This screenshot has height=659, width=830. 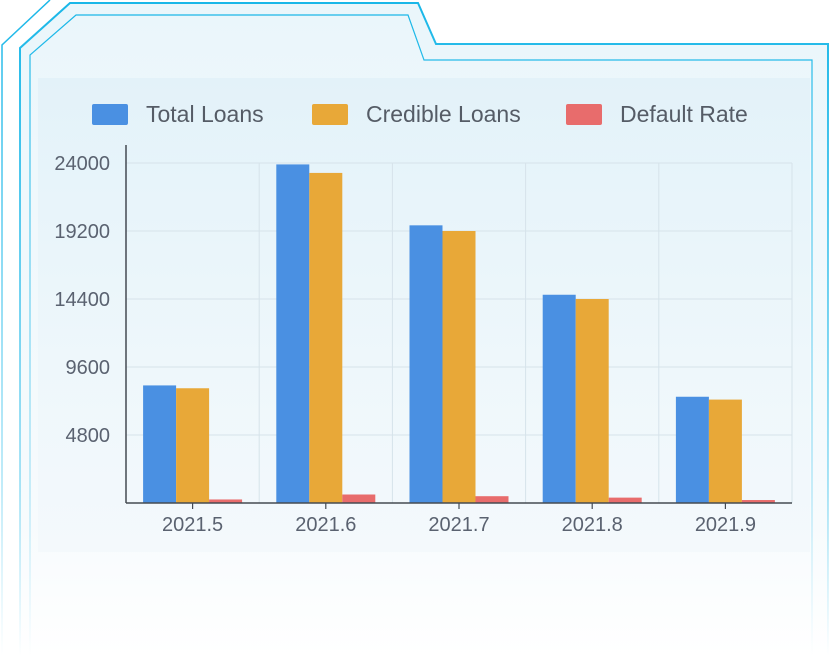 I want to click on legend-swatch-default-rate, so click(x=584, y=114).